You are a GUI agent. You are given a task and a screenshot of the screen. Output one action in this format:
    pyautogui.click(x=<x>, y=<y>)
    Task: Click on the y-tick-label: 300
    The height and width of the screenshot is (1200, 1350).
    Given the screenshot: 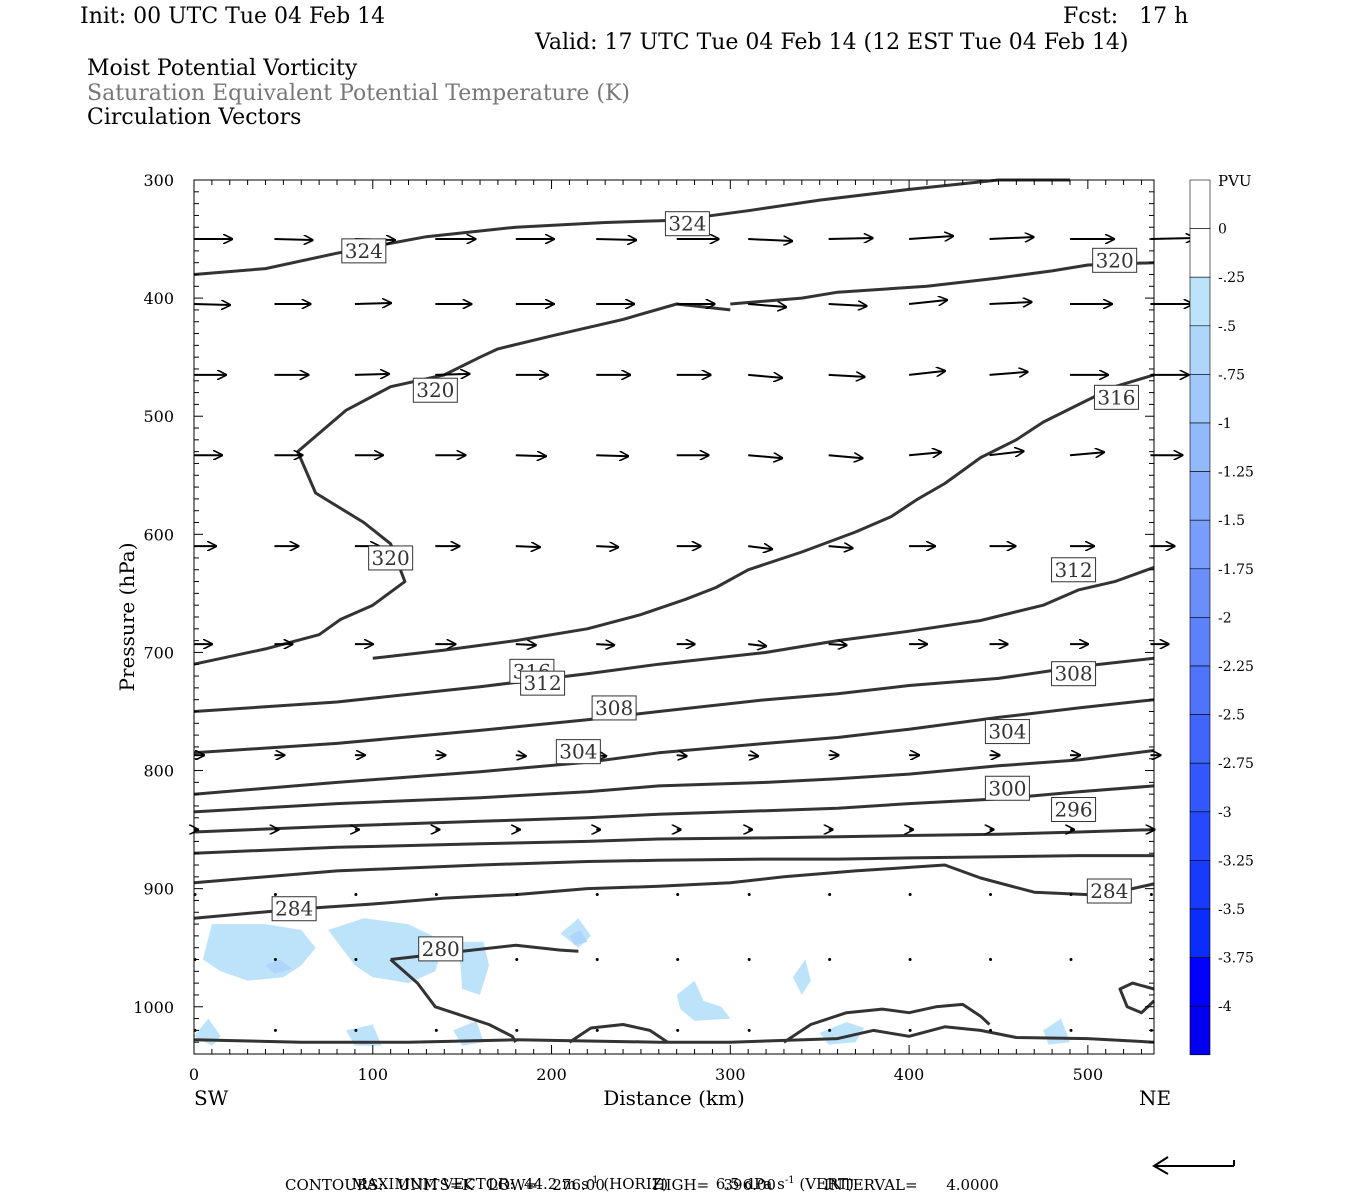 What is the action you would take?
    pyautogui.click(x=158, y=180)
    